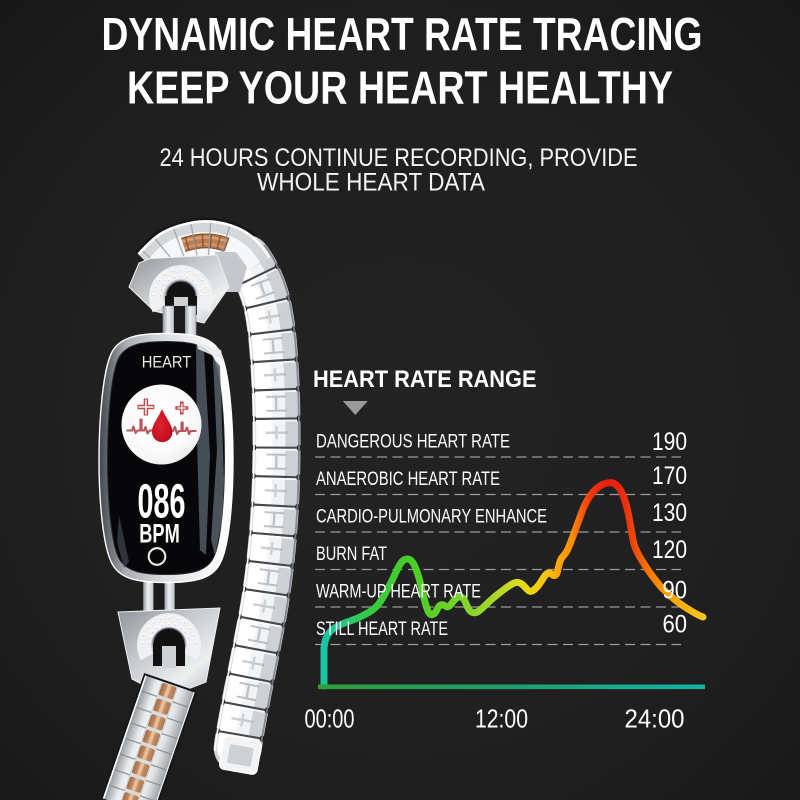  I want to click on svg-text: 190, so click(669, 442).